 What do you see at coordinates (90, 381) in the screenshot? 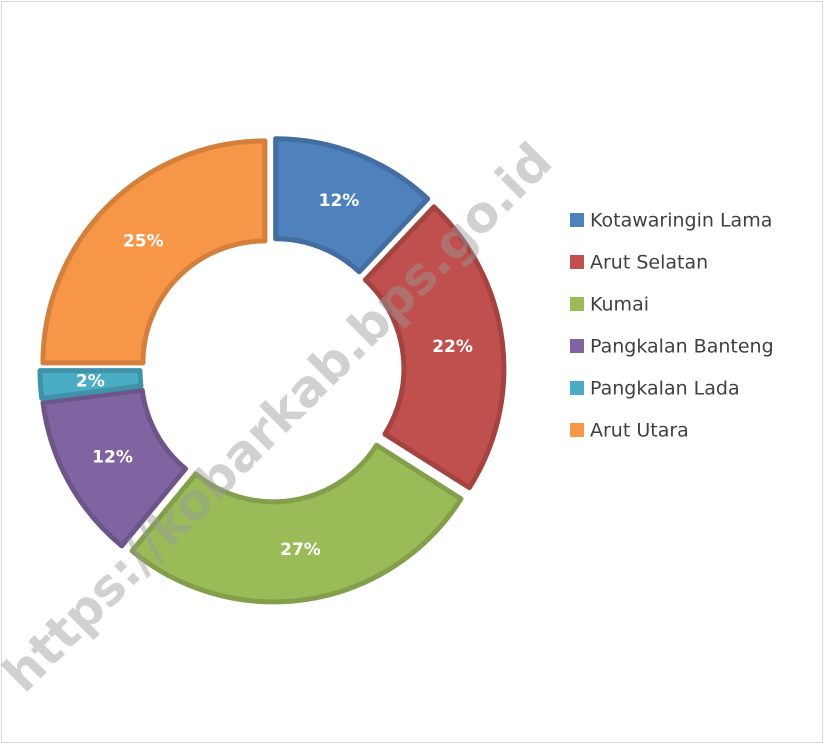
I see `data-label: 2%` at bounding box center [90, 381].